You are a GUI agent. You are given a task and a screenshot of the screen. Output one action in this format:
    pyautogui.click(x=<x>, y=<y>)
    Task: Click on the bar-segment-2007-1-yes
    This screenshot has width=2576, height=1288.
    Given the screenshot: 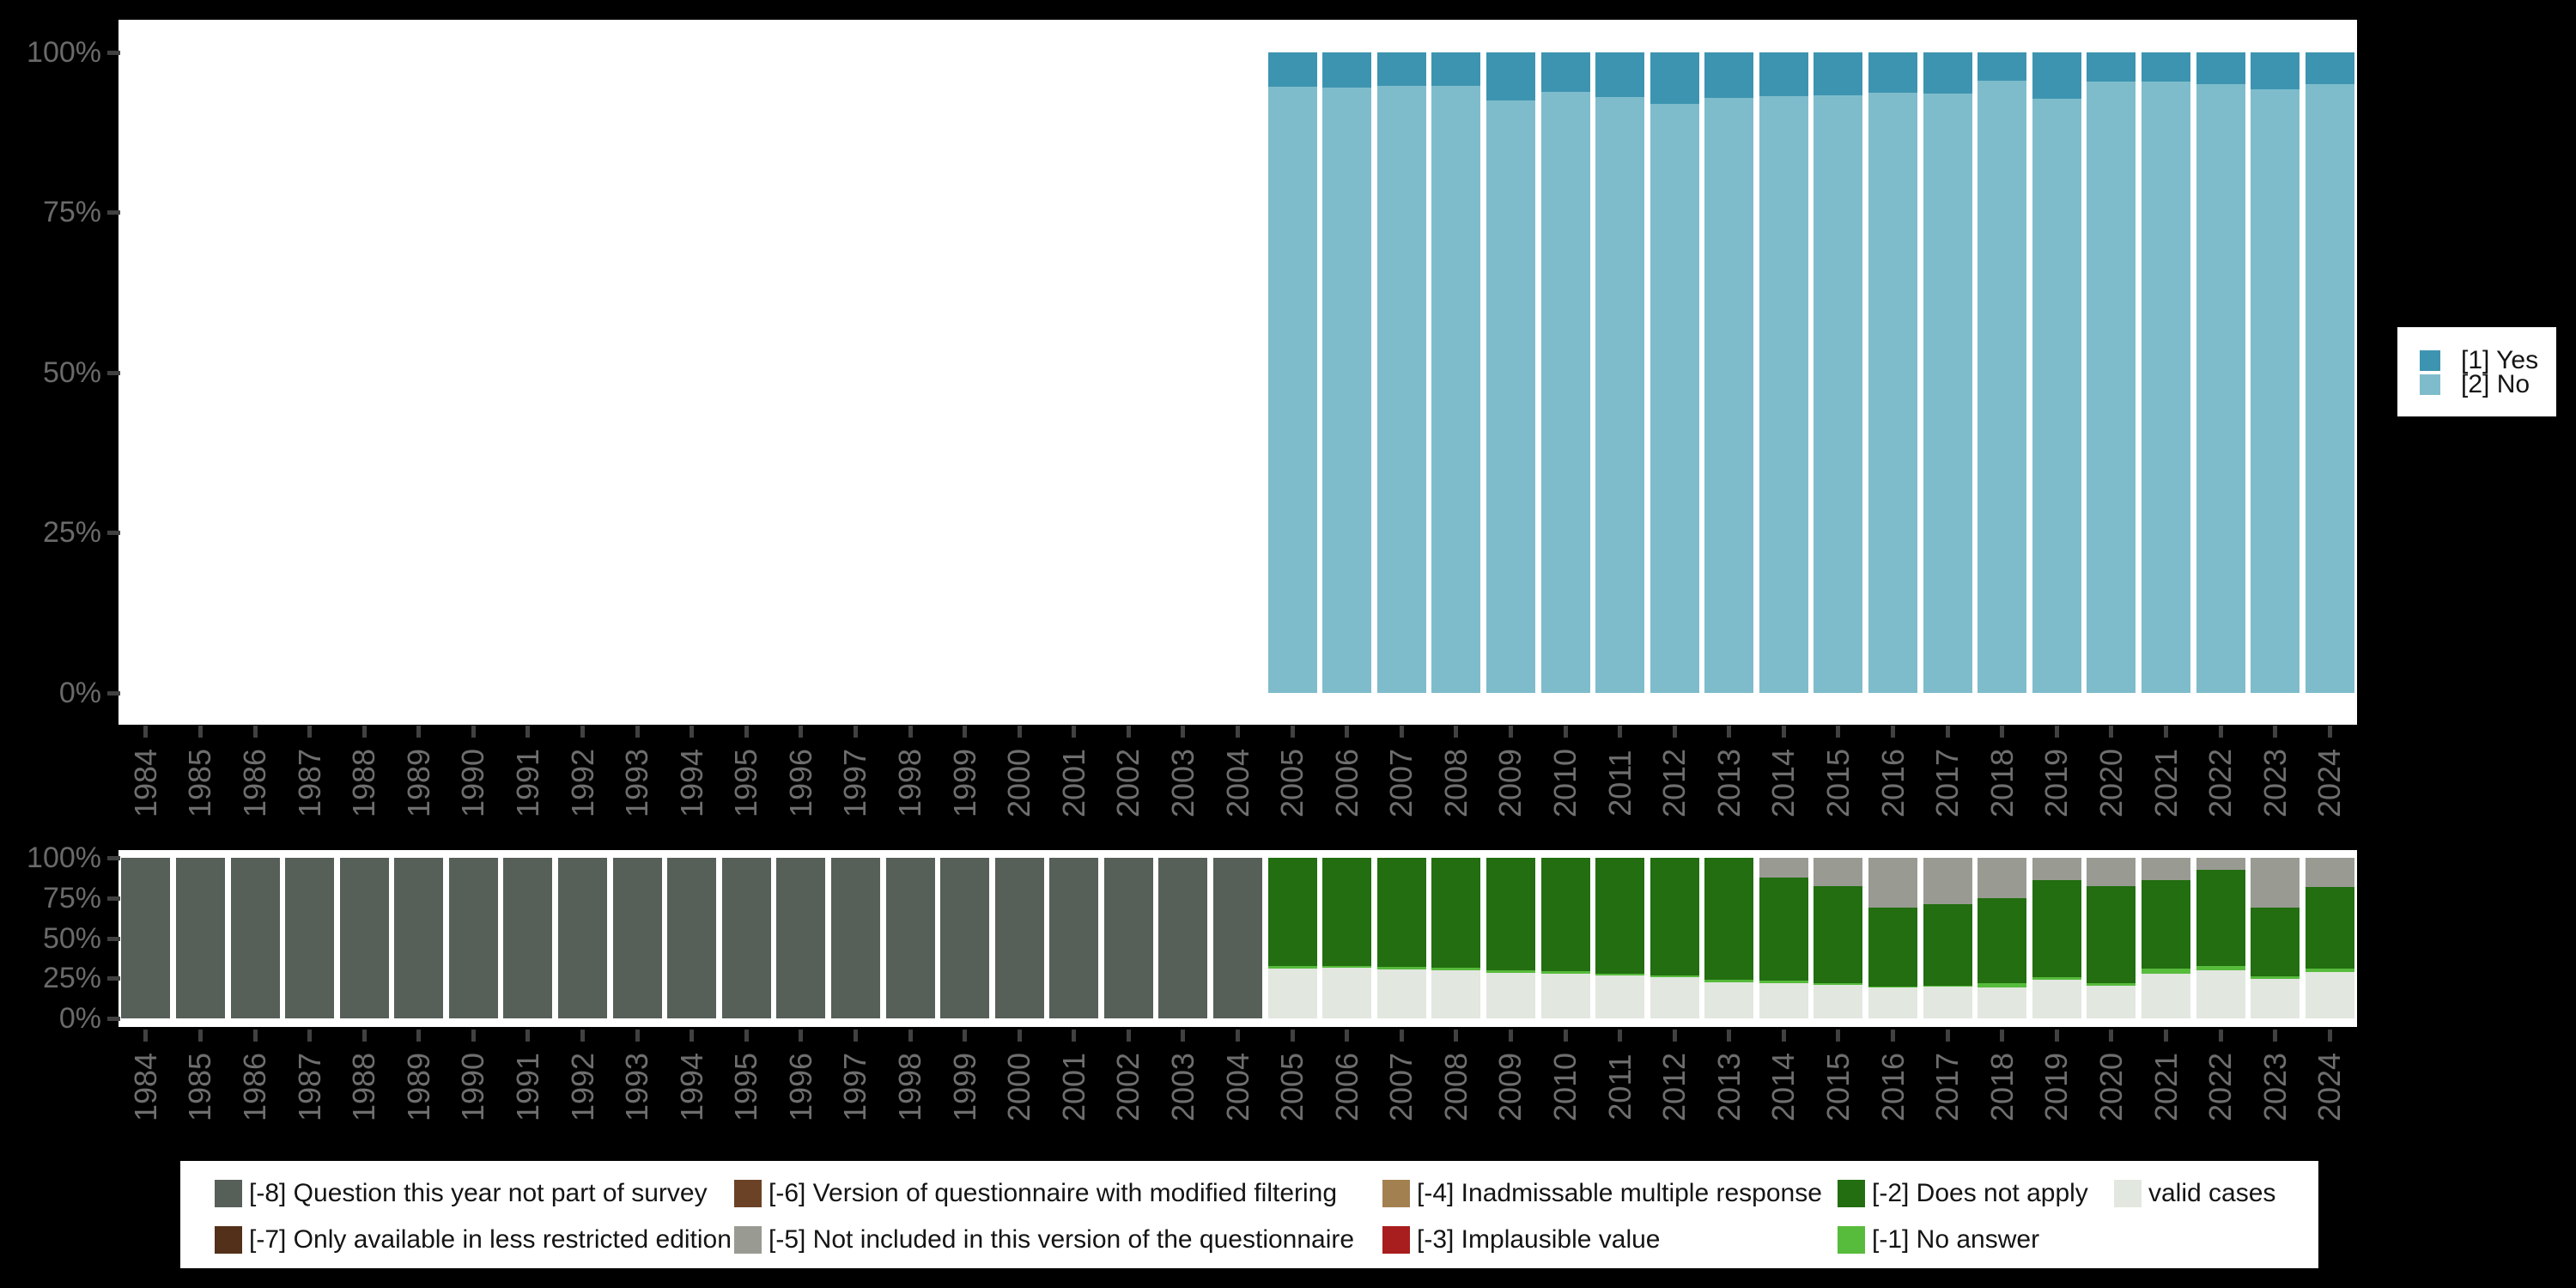 What is the action you would take?
    pyautogui.click(x=1401, y=69)
    